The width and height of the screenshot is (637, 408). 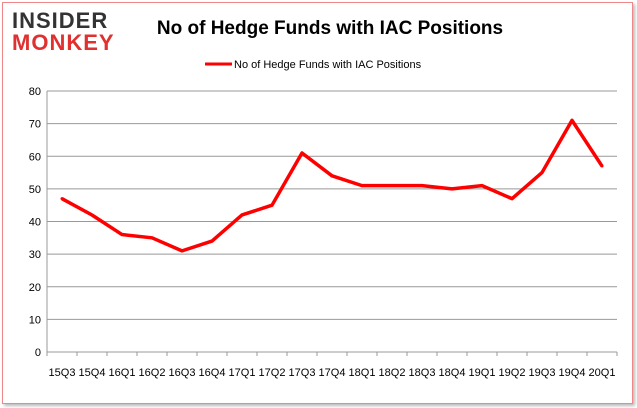 What do you see at coordinates (35, 320) in the screenshot?
I see `y-tick-label: 10` at bounding box center [35, 320].